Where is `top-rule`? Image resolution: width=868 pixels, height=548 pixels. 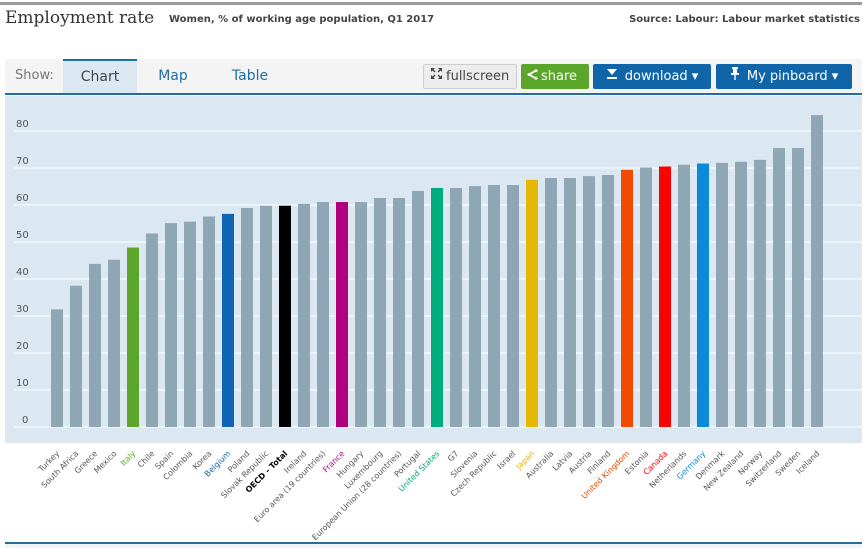
top-rule is located at coordinates (431, 3).